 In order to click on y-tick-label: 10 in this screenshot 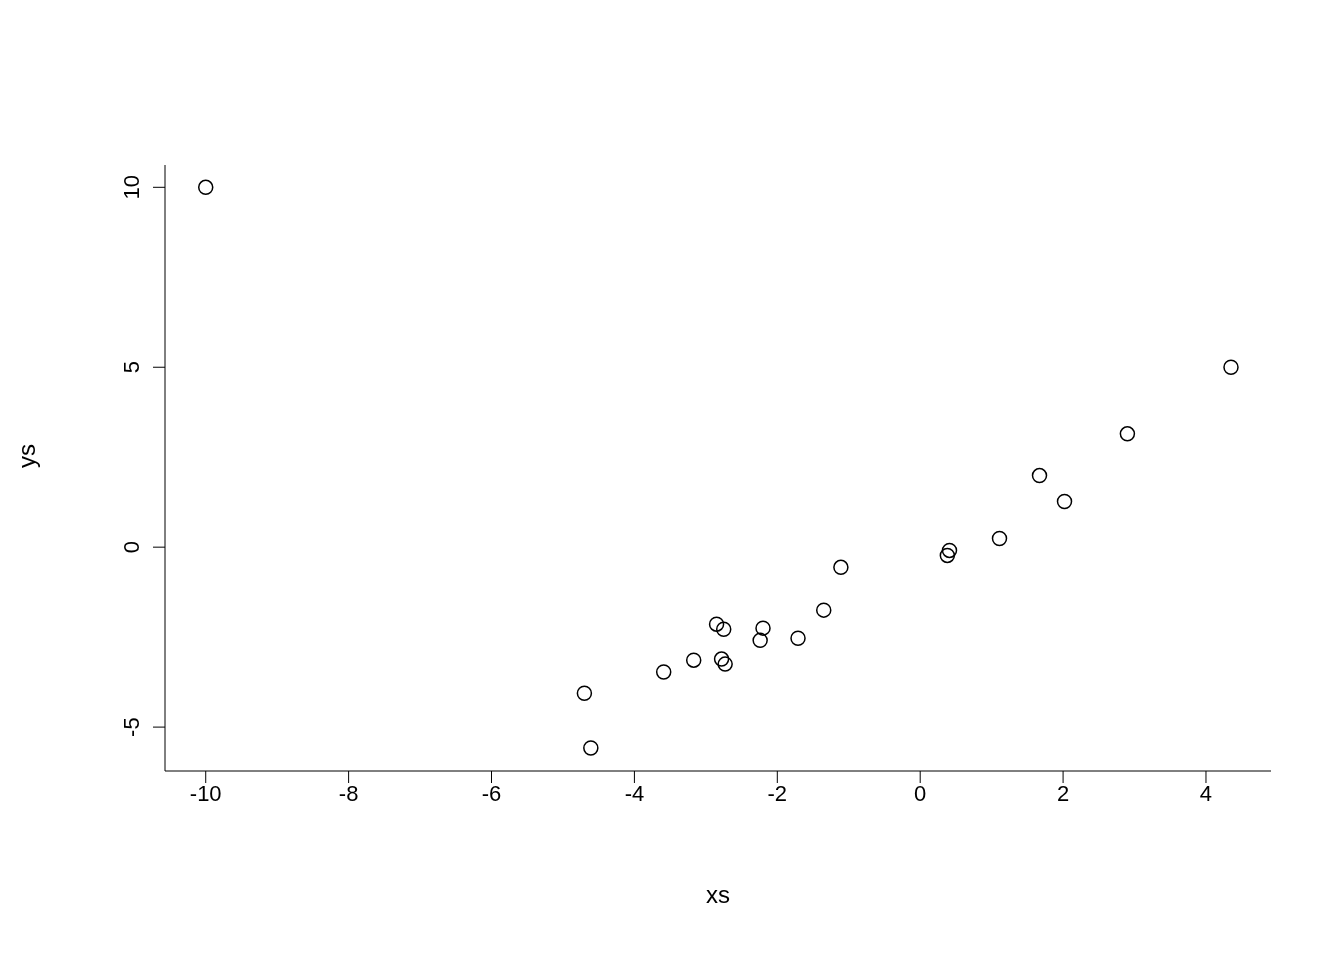, I will do `click(131, 187)`.